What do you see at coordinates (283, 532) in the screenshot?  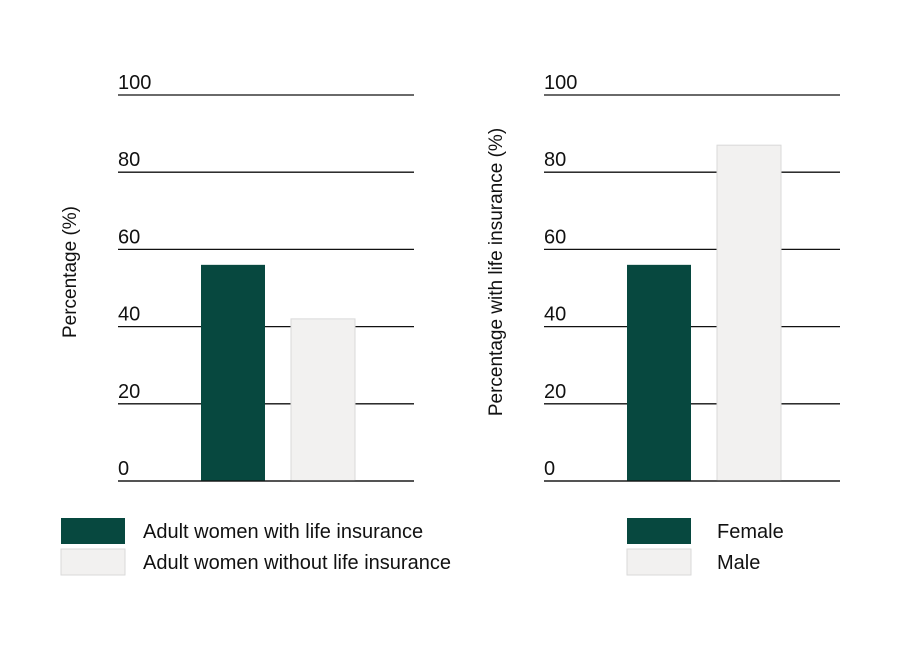 I see `legend-label: Adult women with life insurance` at bounding box center [283, 532].